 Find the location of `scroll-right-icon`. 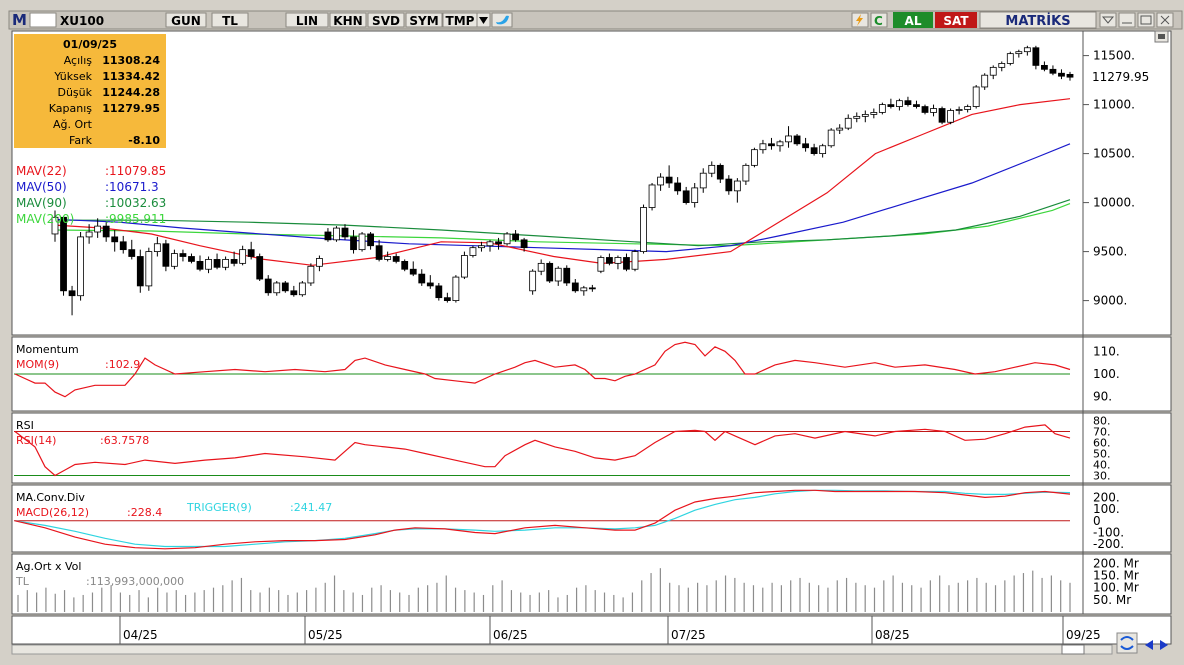

scroll-right-icon is located at coordinates (1164, 645).